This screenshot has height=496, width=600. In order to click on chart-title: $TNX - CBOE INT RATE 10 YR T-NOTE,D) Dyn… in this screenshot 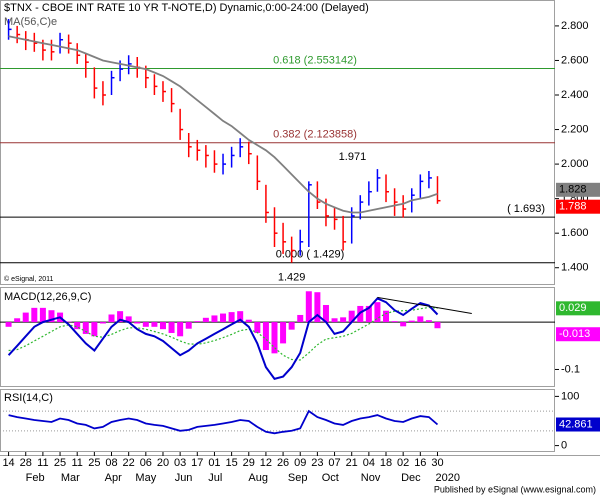, I will do `click(186, 8)`.